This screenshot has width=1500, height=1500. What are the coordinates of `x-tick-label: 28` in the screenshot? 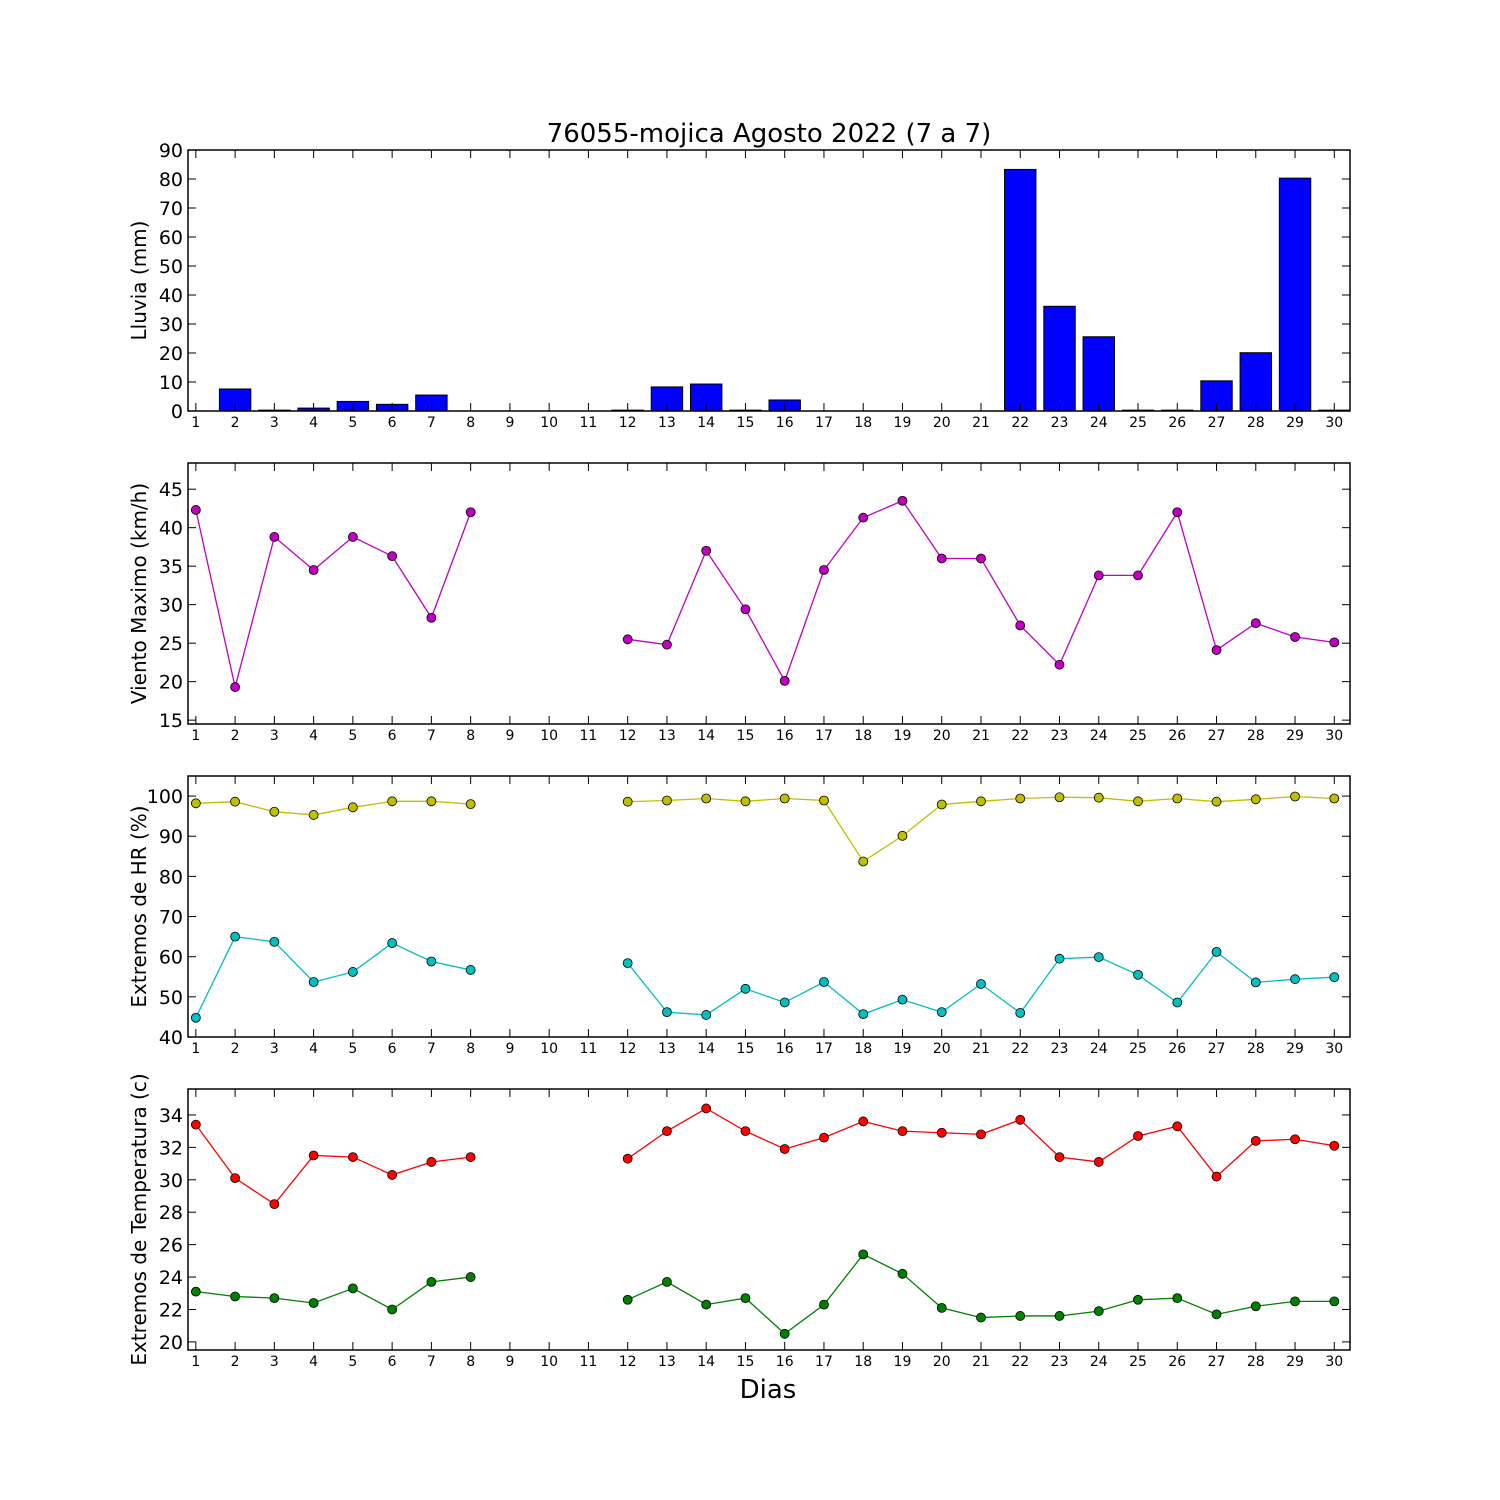 It's located at (1256, 736).